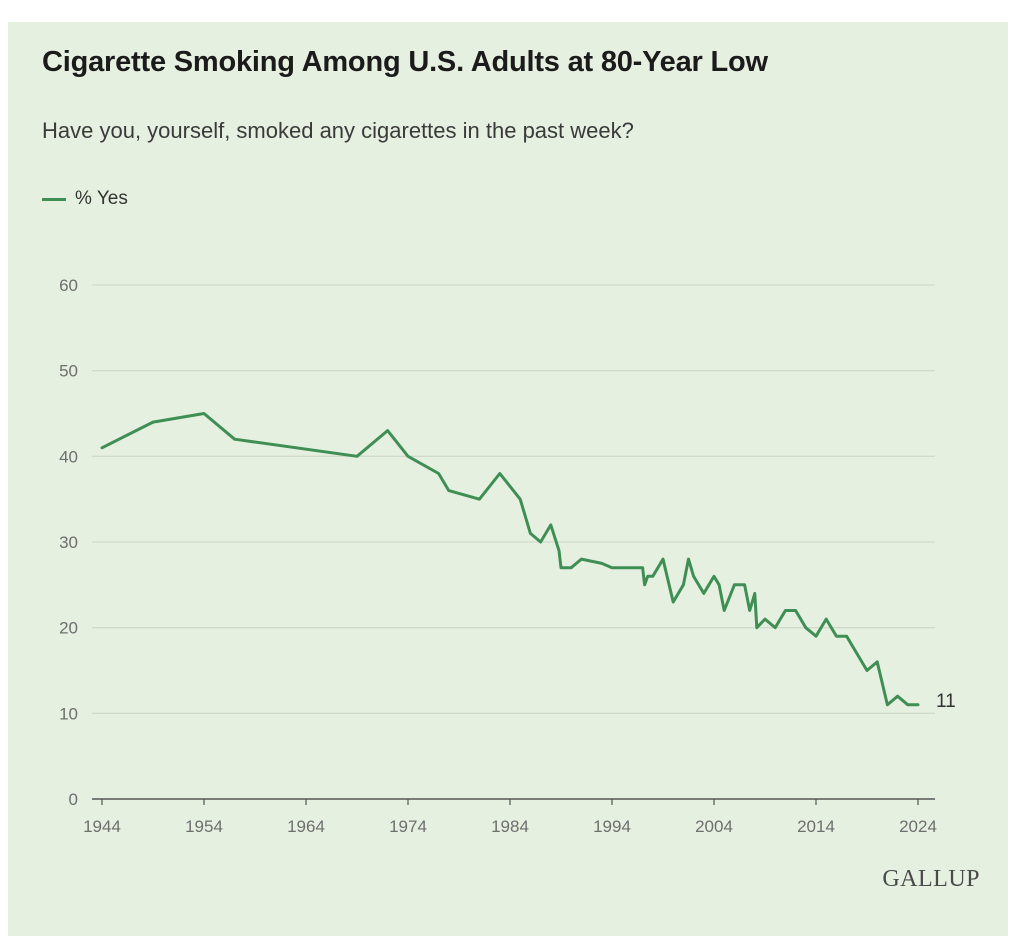 The height and width of the screenshot is (946, 1024). I want to click on x-tick-label: 2004, so click(714, 826).